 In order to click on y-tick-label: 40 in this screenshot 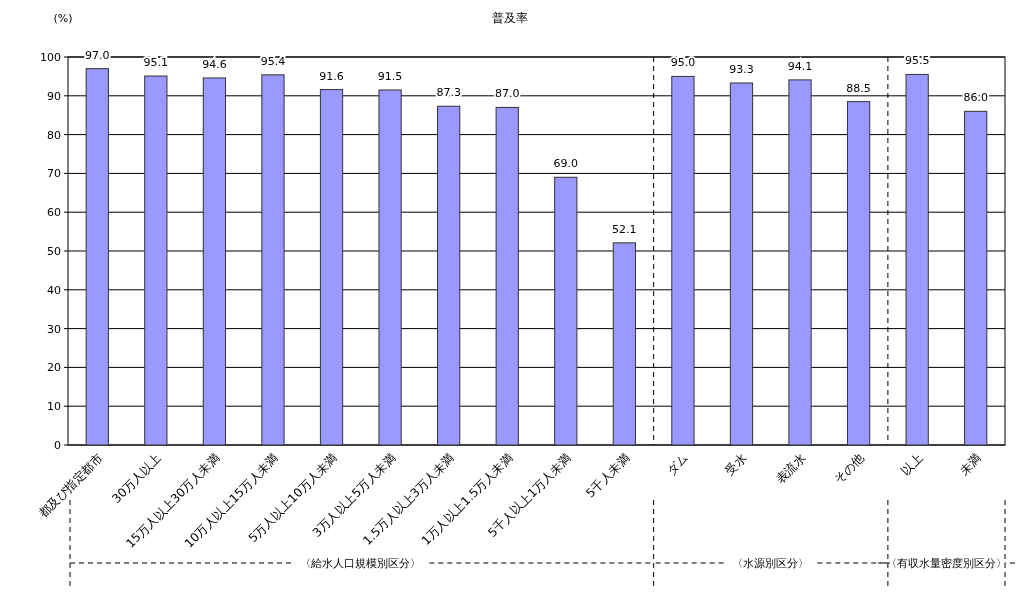, I will do `click(54, 290)`.